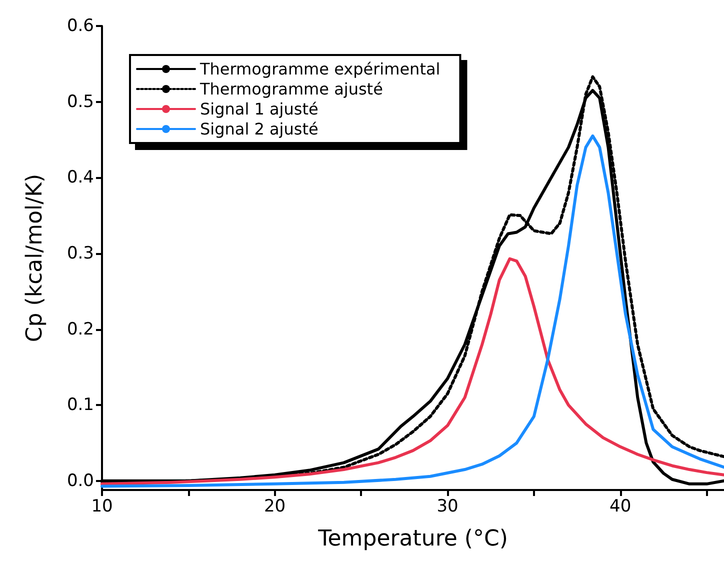 The image size is (724, 565). What do you see at coordinates (621, 506) in the screenshot?
I see `x-tick-label: 40` at bounding box center [621, 506].